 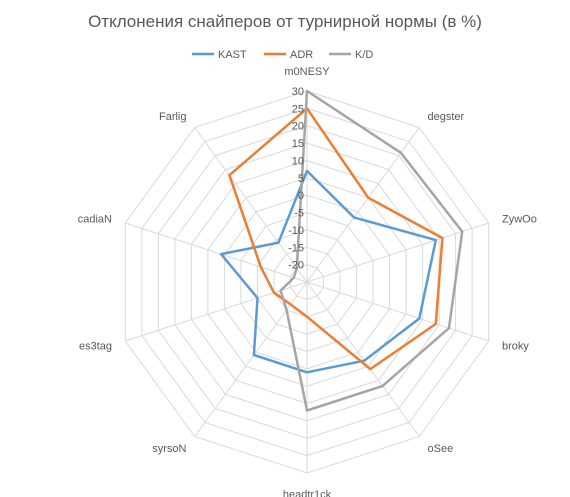 I want to click on tick-label: -20, so click(x=296, y=266).